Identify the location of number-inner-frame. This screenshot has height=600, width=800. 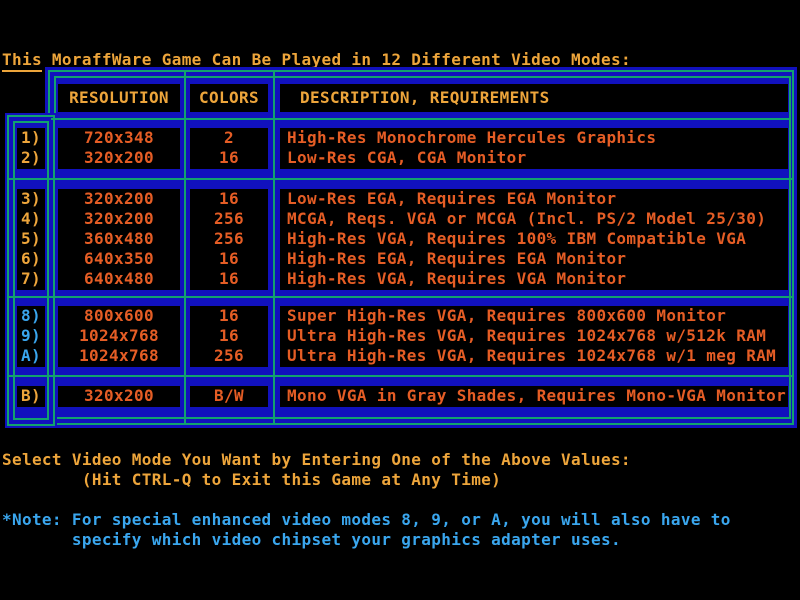
(31, 270).